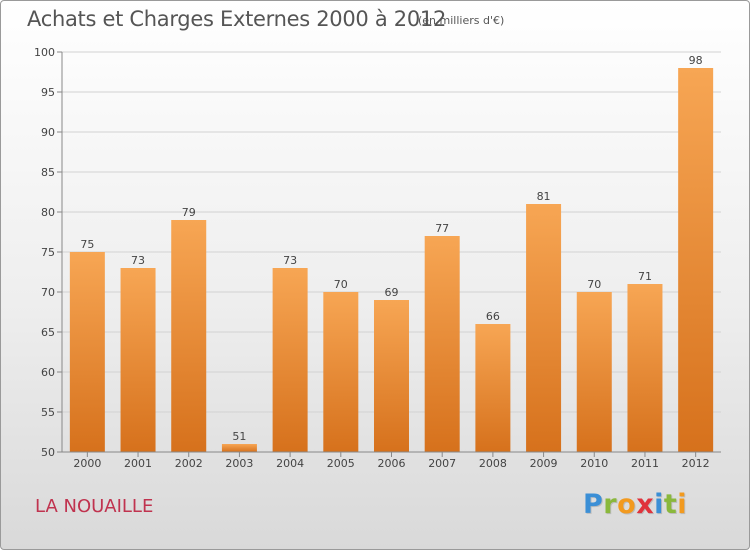  I want to click on x-tick-label: 2010, so click(594, 463).